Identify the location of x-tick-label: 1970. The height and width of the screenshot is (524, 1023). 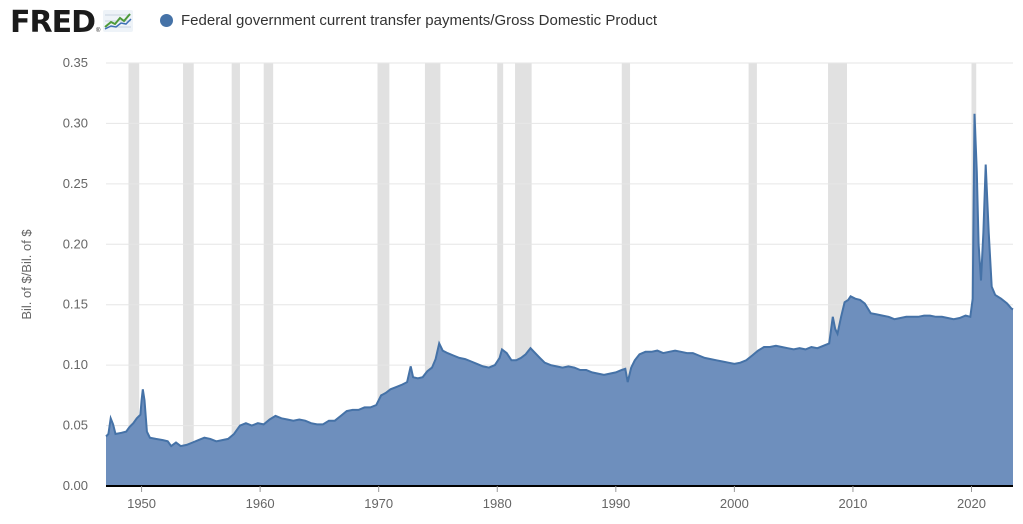
(378, 503).